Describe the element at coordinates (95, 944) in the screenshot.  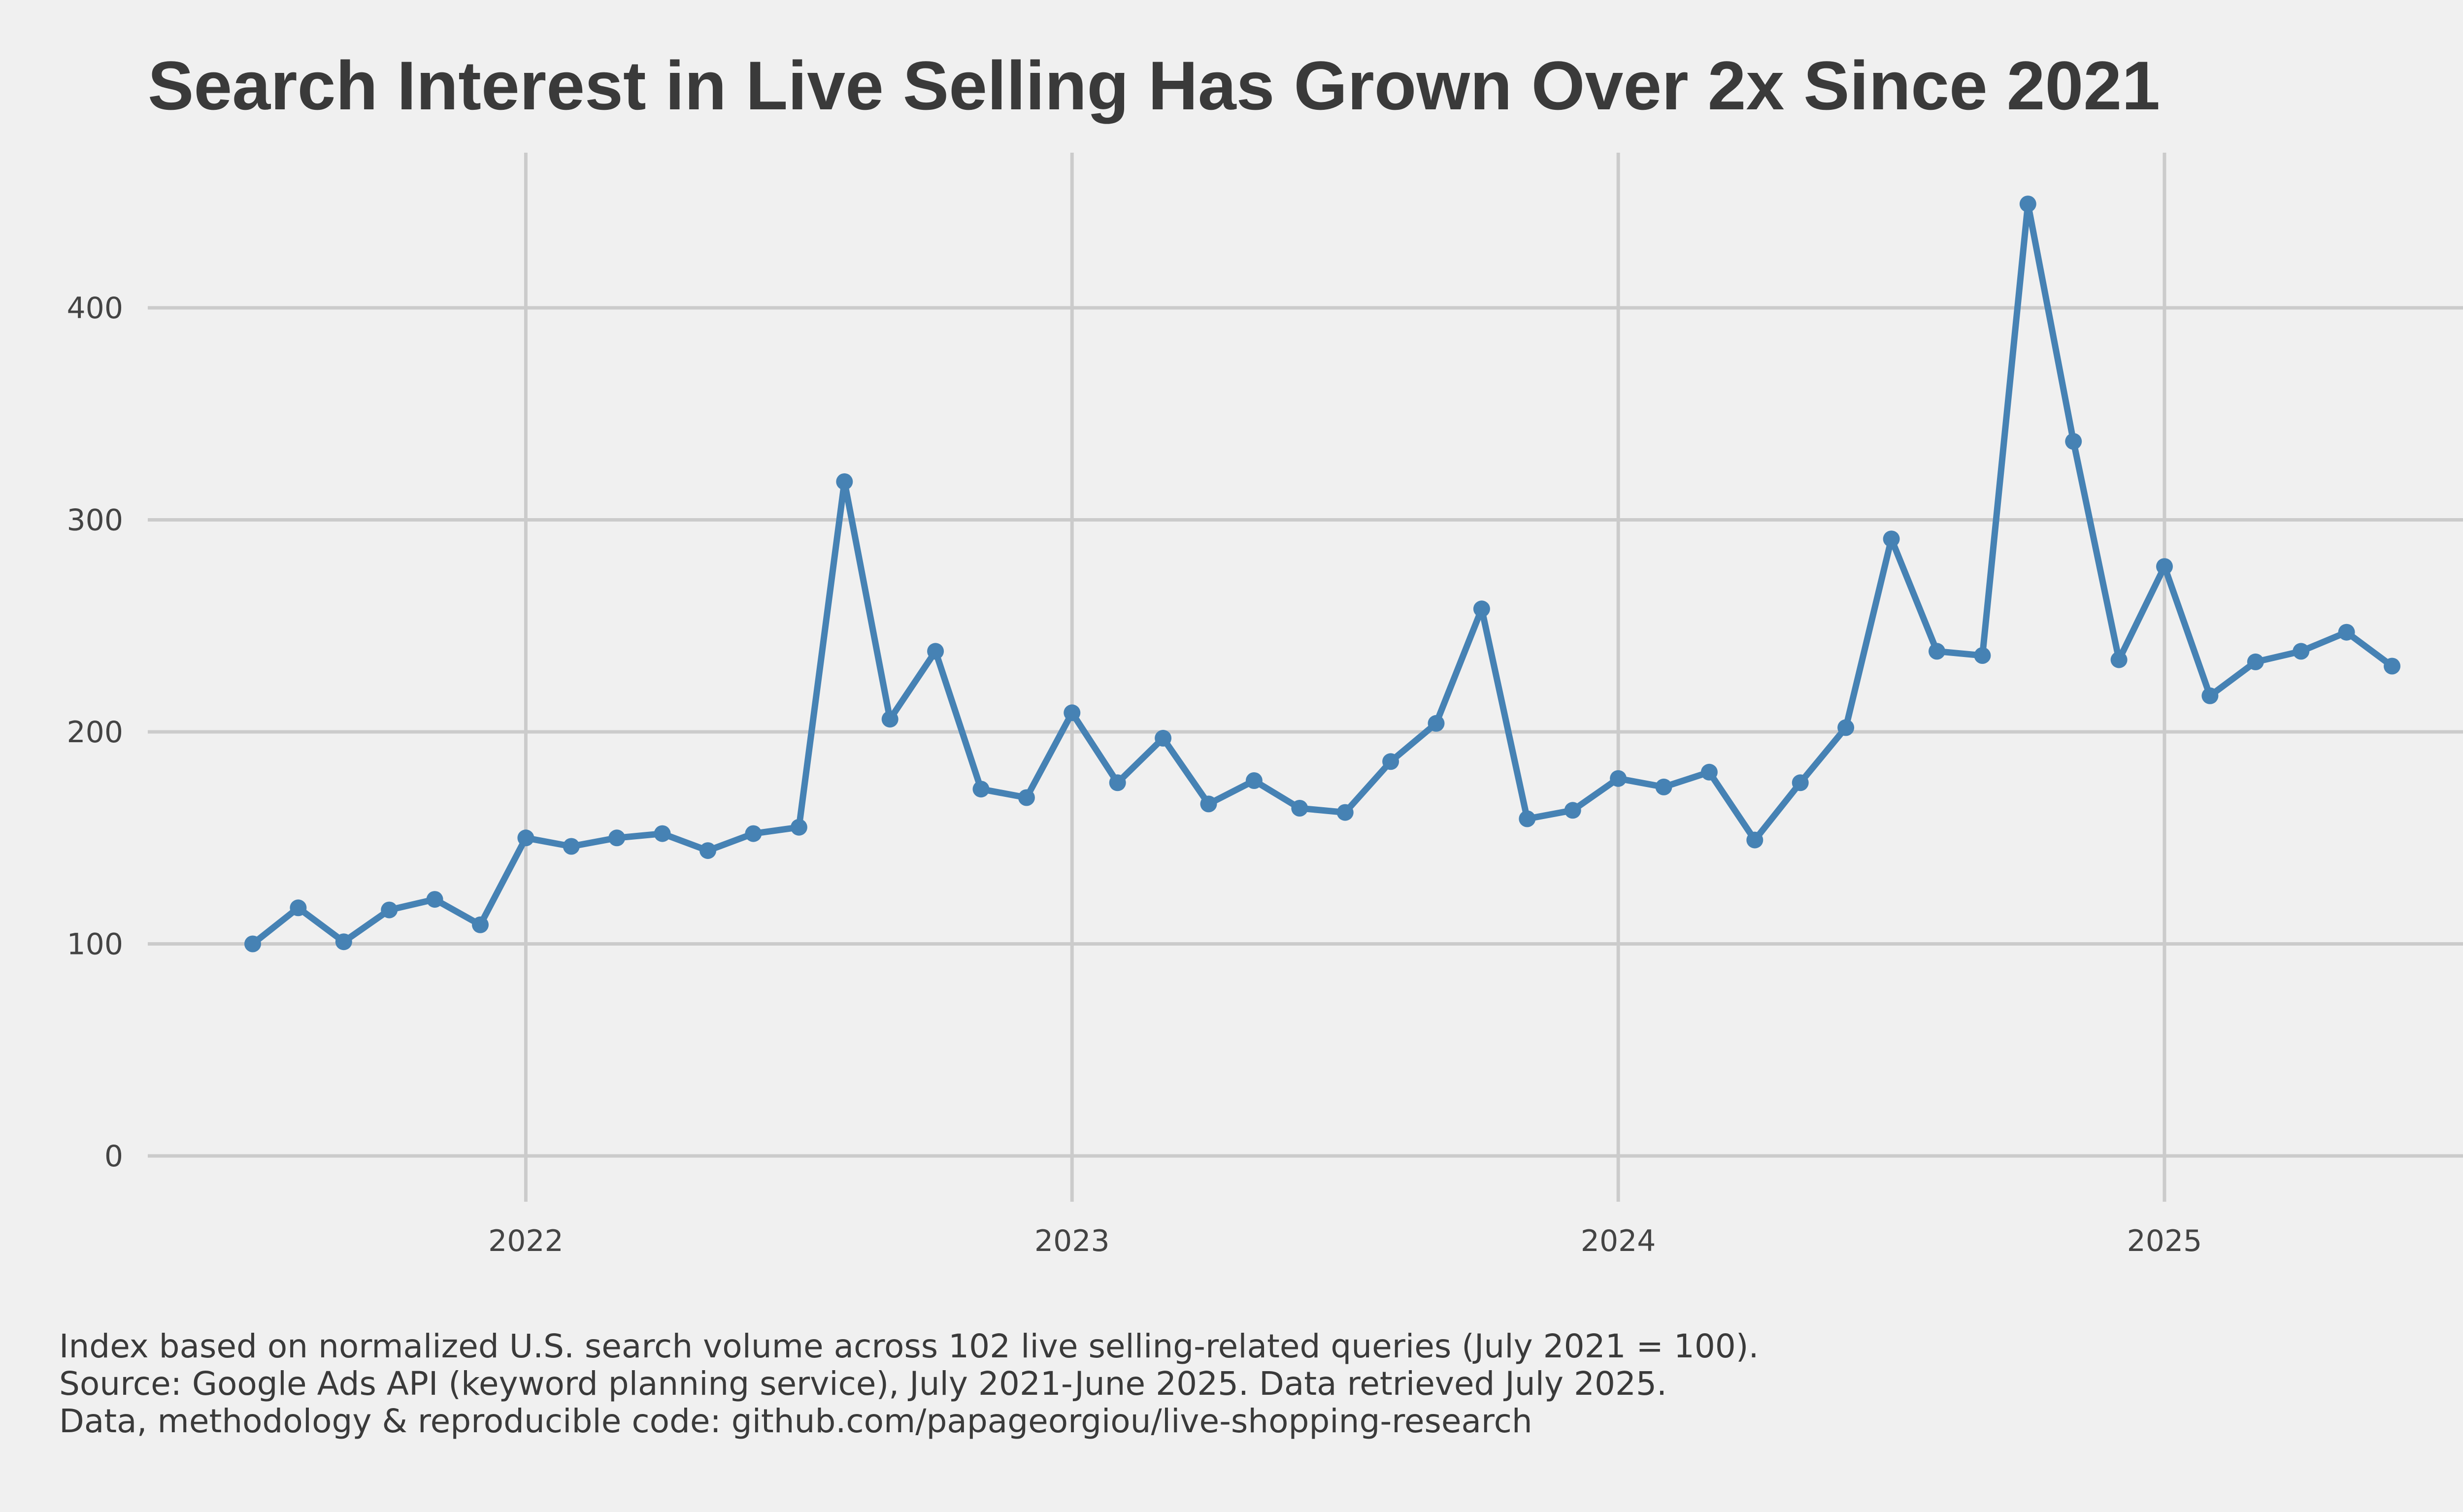
I see `y-tick-label: 100` at that location.